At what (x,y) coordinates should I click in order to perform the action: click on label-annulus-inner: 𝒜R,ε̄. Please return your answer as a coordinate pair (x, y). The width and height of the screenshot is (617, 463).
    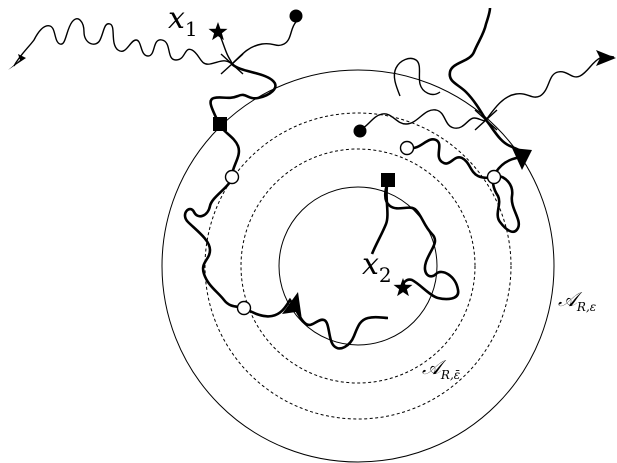
    Looking at the image, I should click on (441, 368).